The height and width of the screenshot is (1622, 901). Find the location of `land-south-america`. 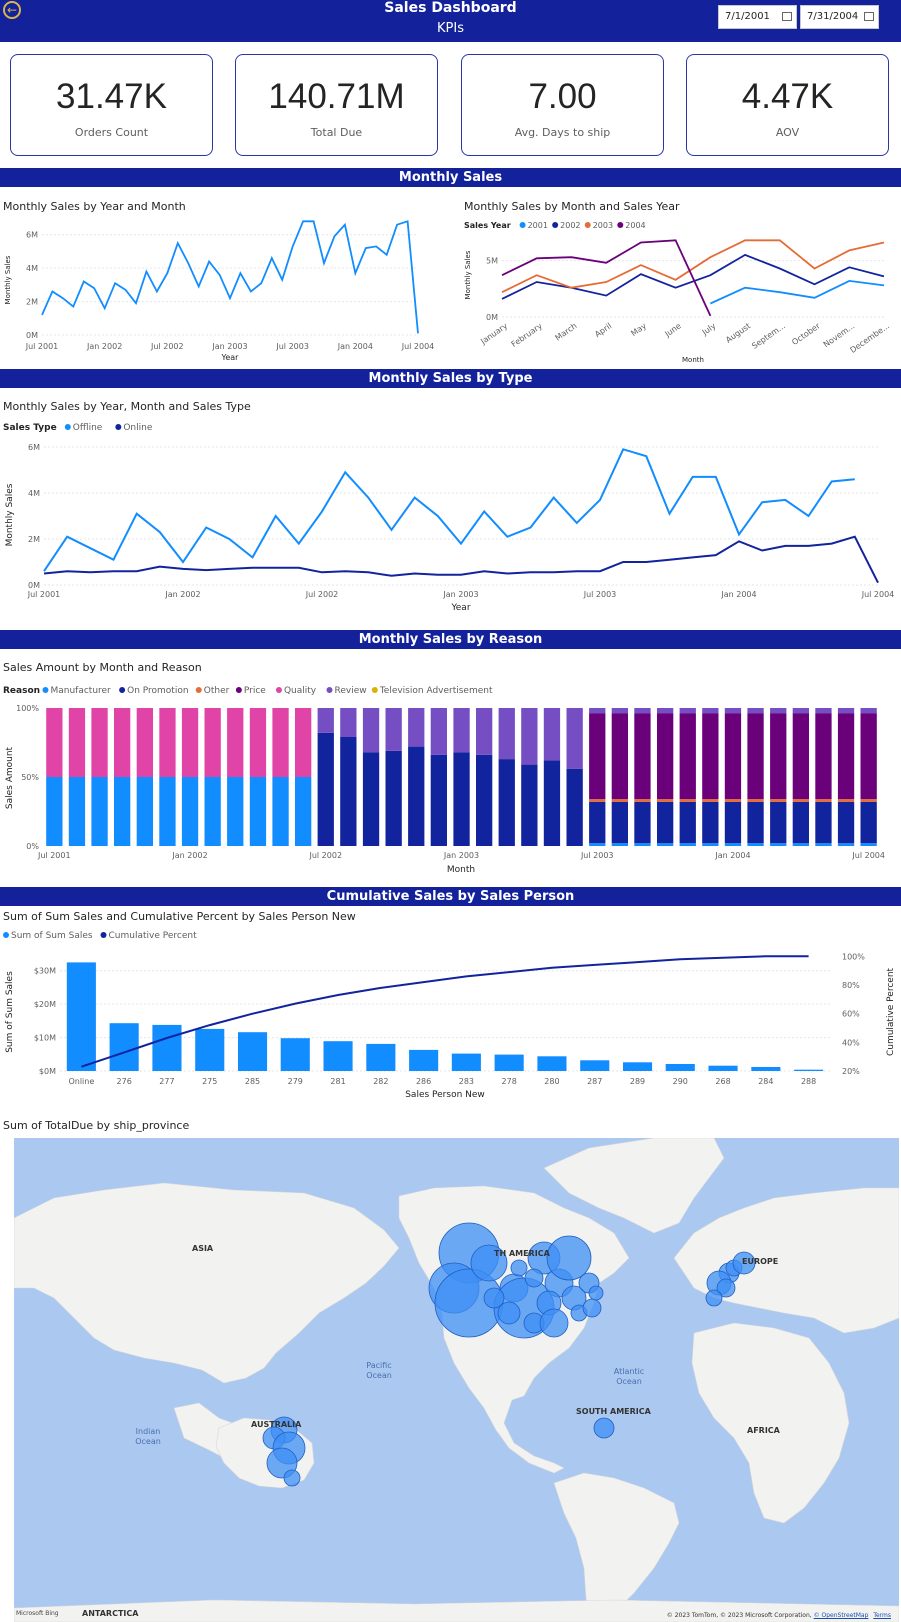

land-south-america is located at coordinates (616, 1547).